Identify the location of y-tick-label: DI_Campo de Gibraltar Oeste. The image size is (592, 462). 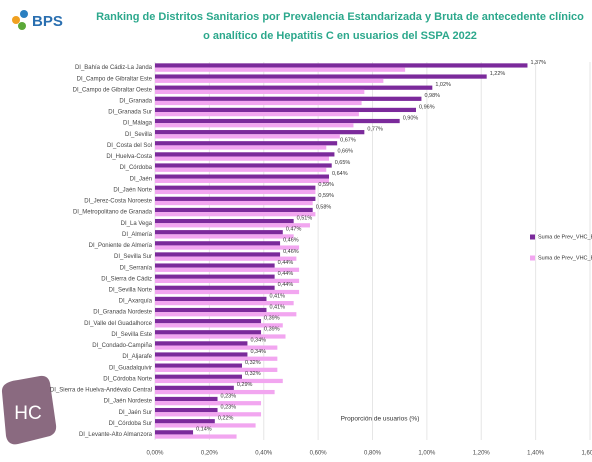
(113, 90).